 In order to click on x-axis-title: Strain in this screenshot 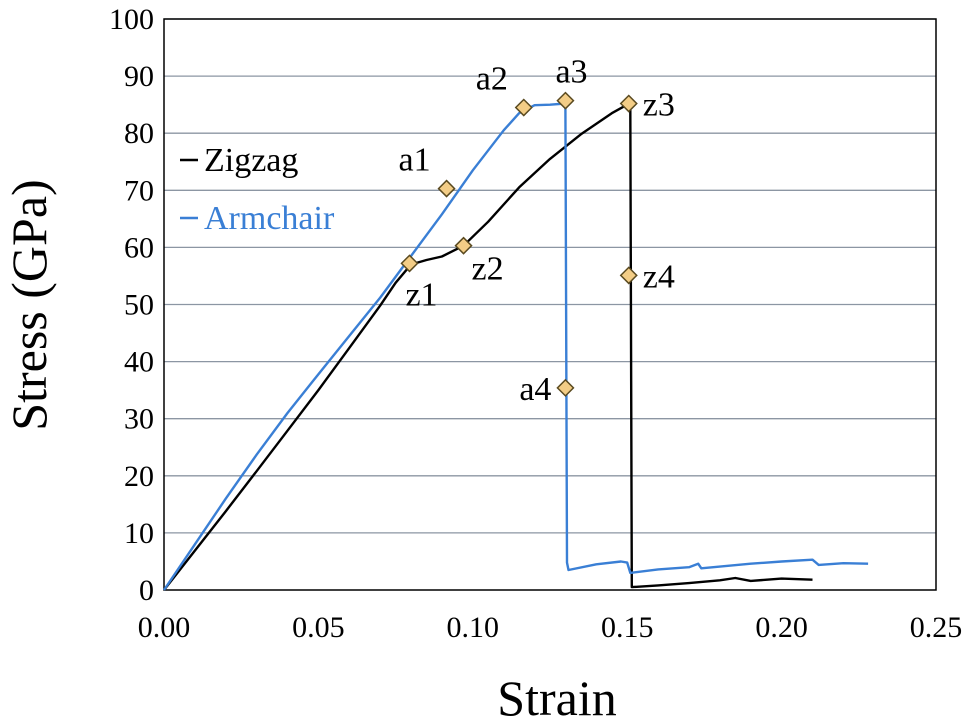, I will do `click(556, 697)`.